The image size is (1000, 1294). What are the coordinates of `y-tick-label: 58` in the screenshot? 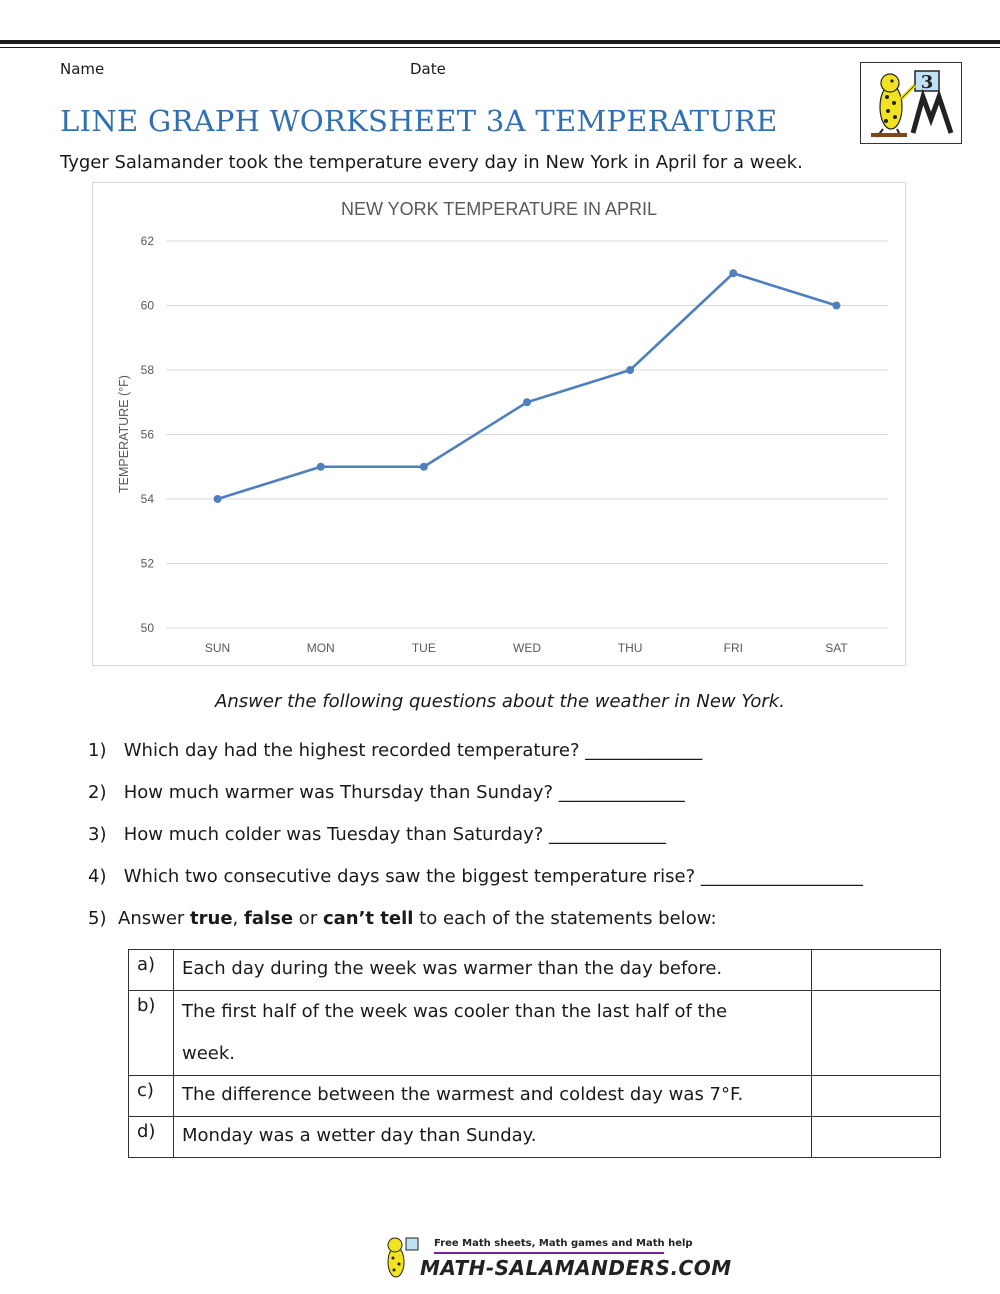 It's located at (148, 370).